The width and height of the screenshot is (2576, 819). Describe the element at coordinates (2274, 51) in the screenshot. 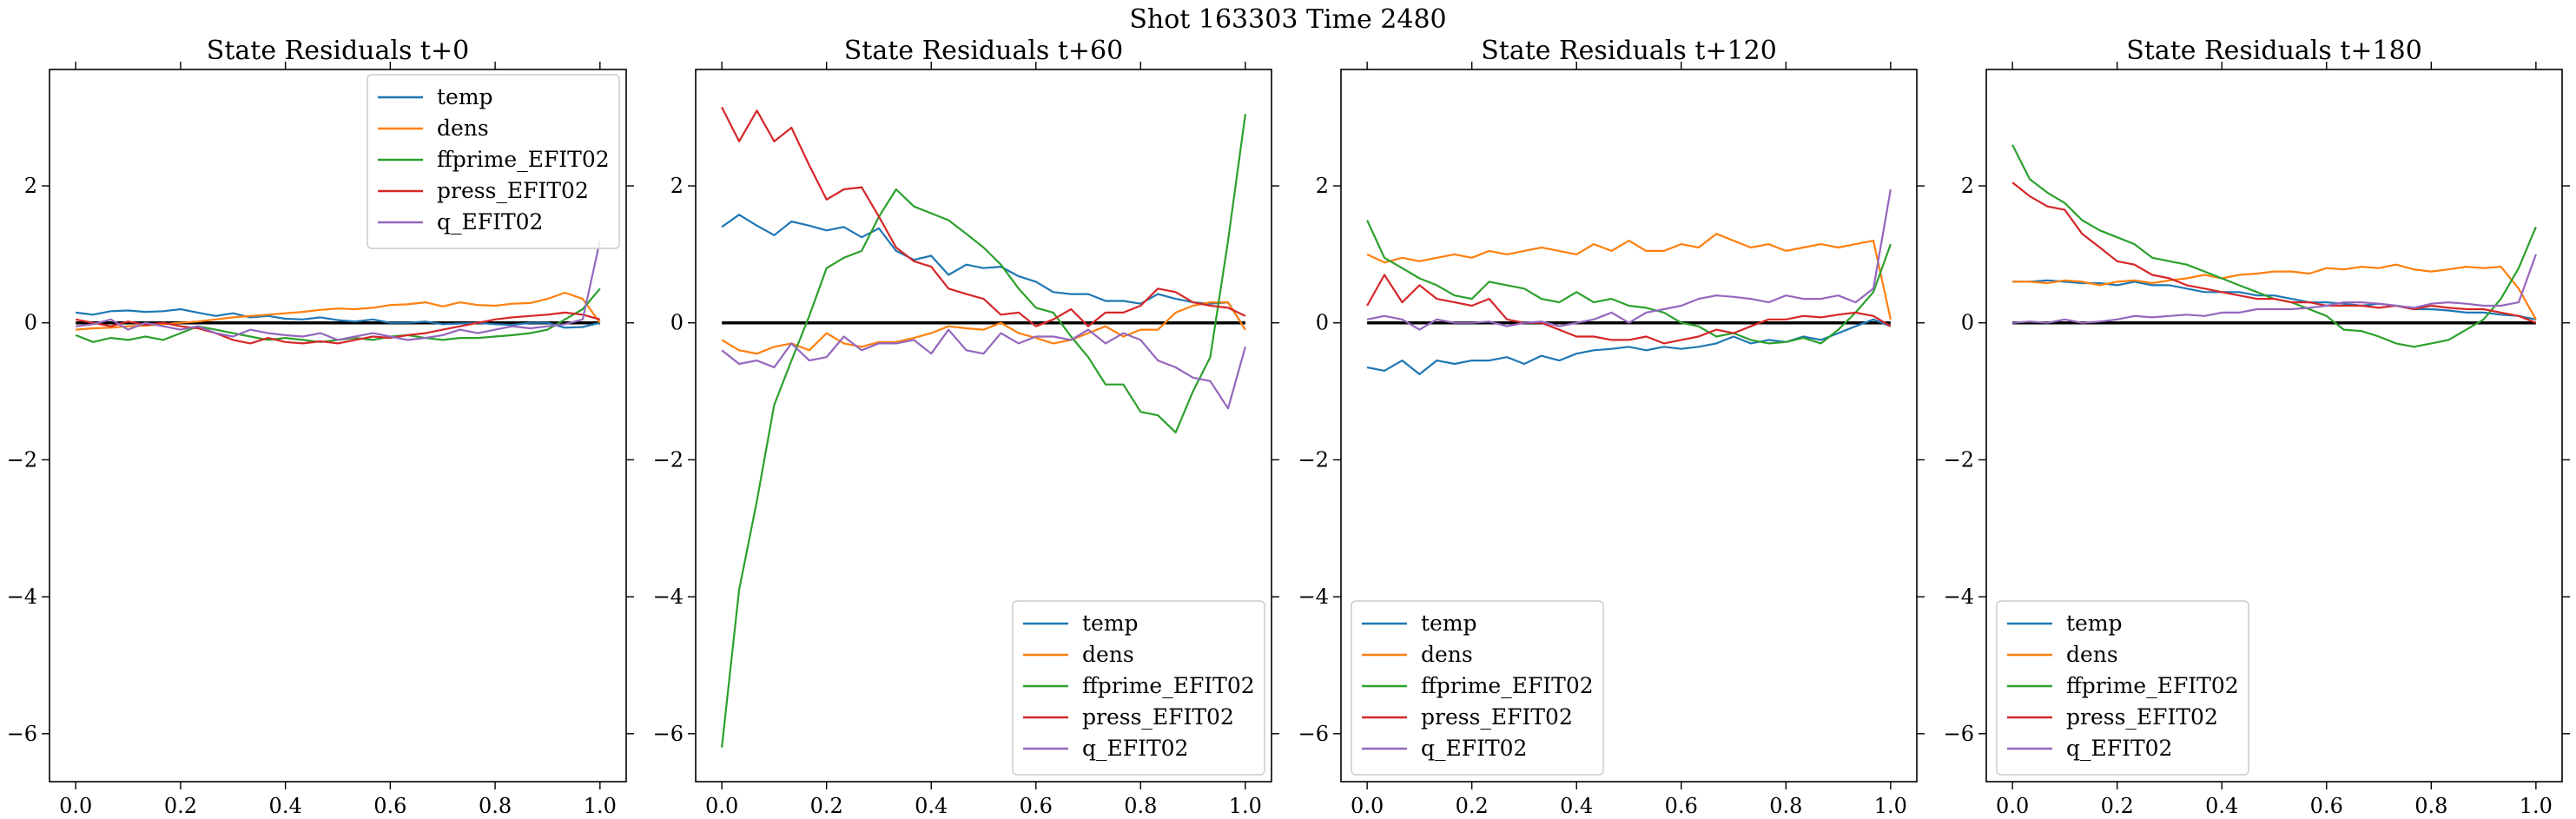

I see `panel-title: State Residuals t+180` at that location.